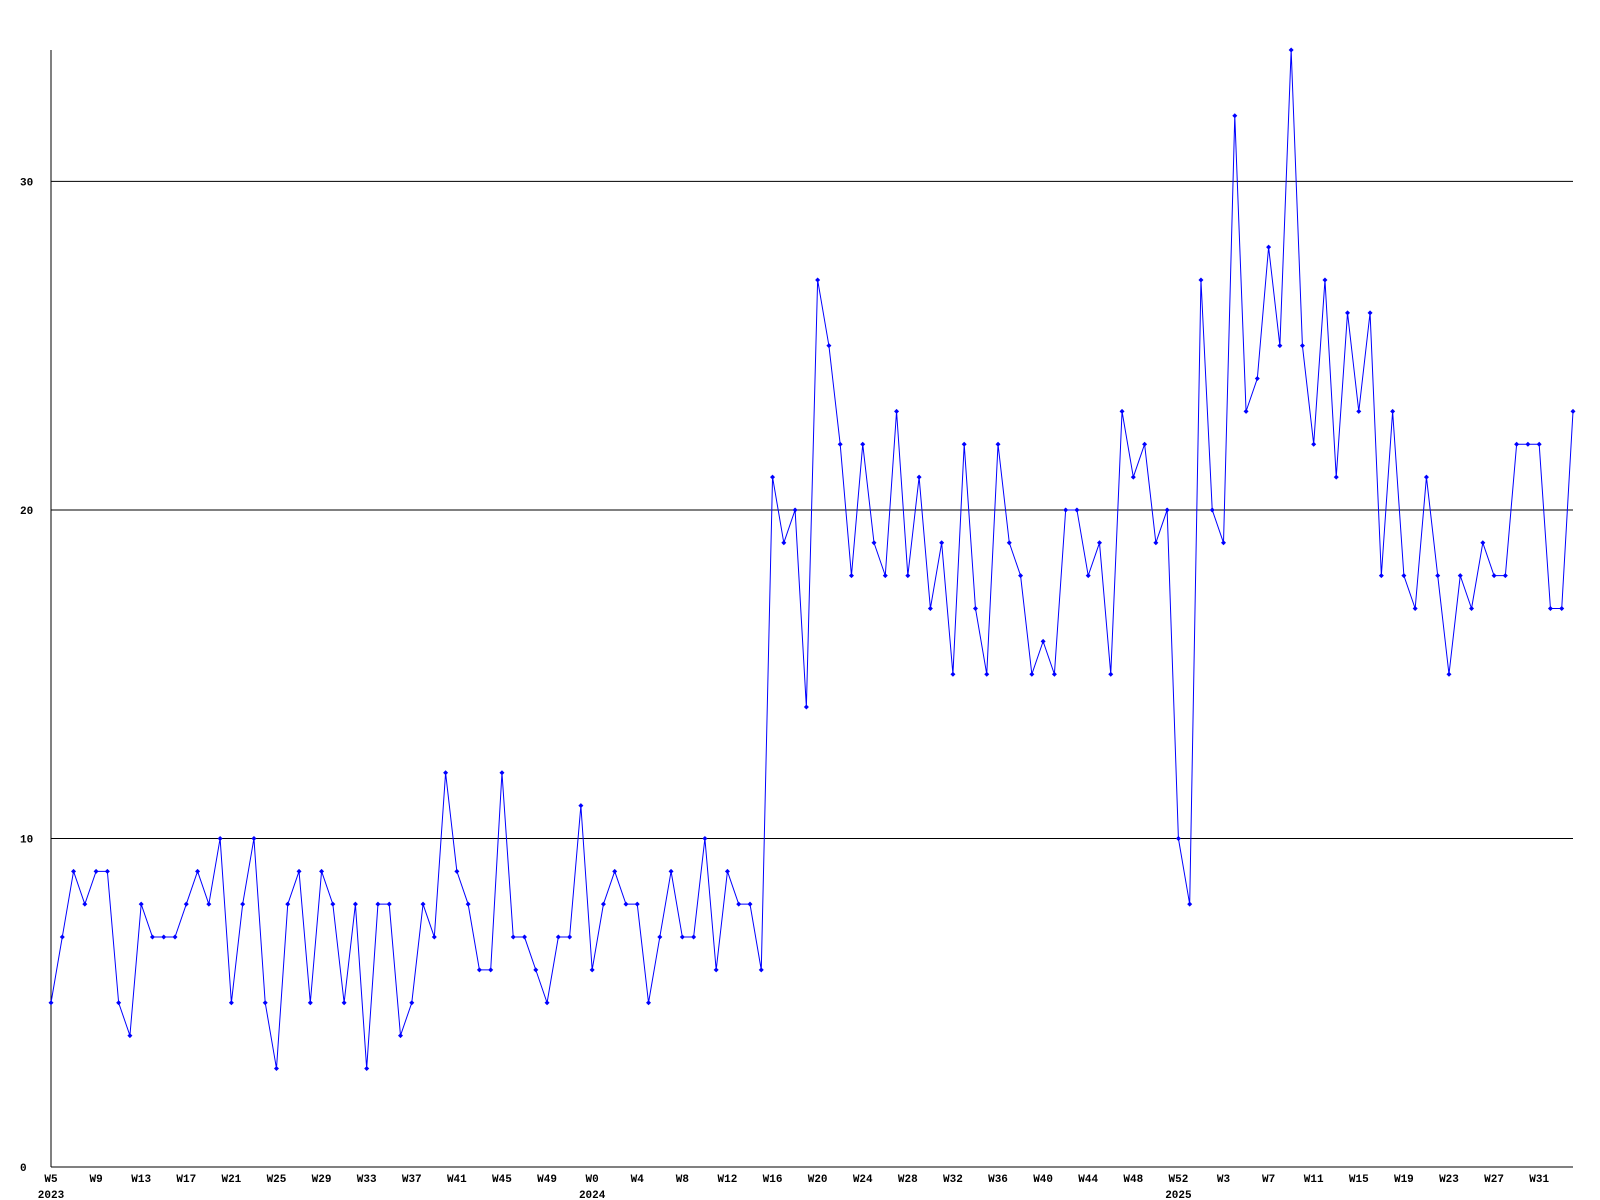  What do you see at coordinates (367, 1180) in the screenshot?
I see `x-tick-label: W33` at bounding box center [367, 1180].